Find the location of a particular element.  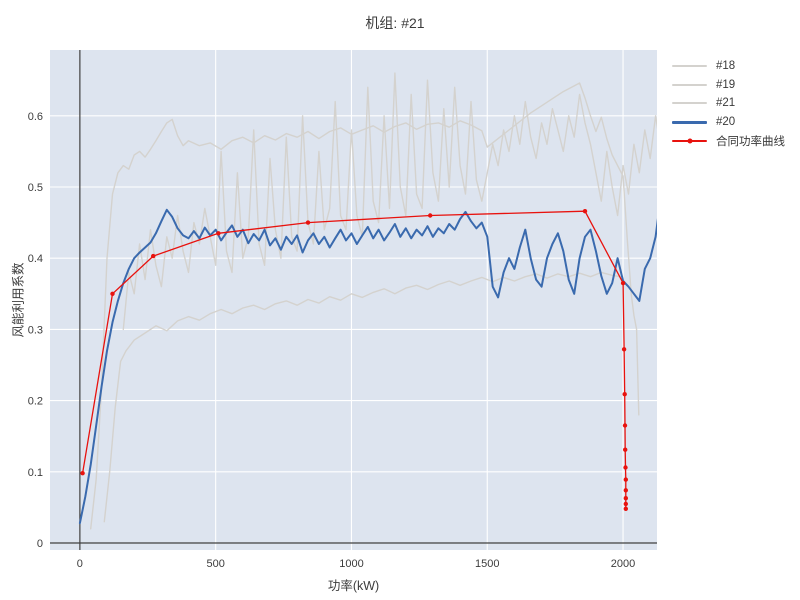

y-tick-label: 0.3 is located at coordinates (35, 330).